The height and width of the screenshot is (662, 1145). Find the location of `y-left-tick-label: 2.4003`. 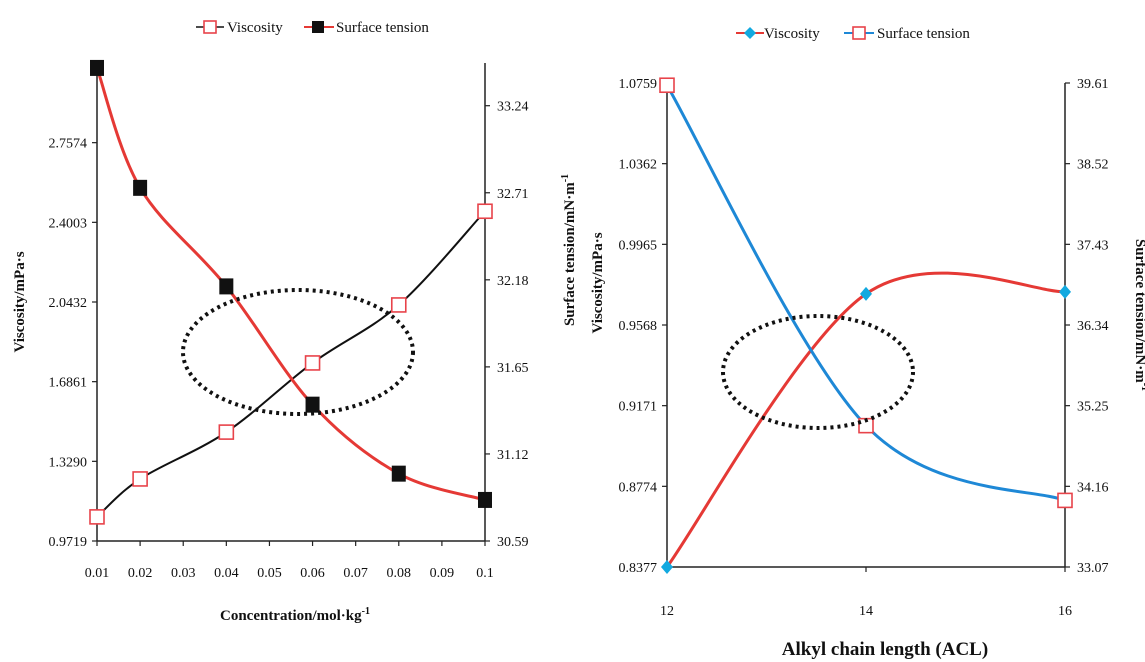

y-left-tick-label: 2.4003 is located at coordinates (68, 223).